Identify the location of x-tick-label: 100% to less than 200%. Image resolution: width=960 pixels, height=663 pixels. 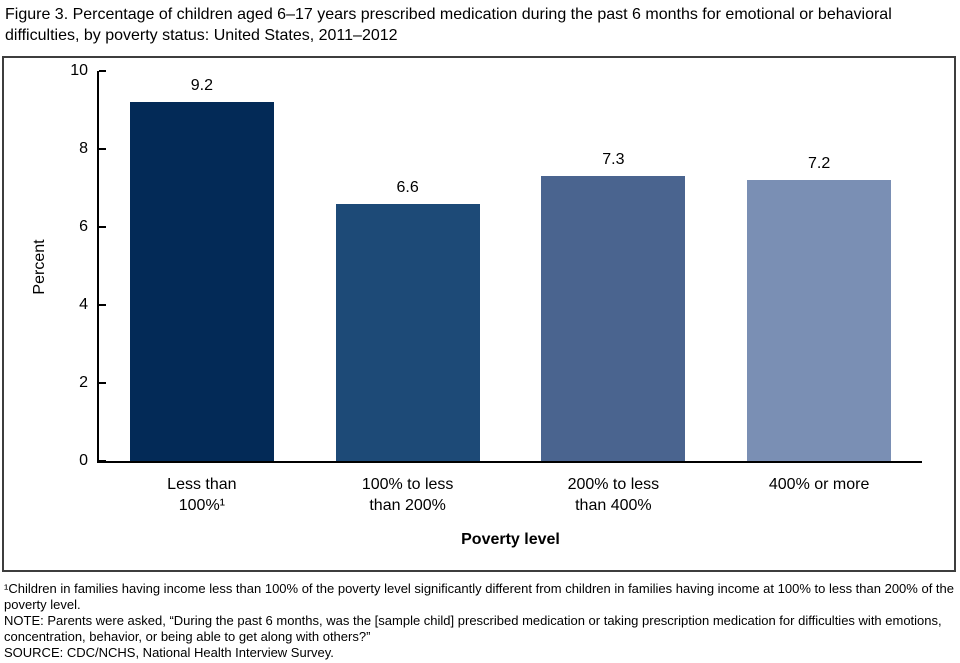
(407, 495).